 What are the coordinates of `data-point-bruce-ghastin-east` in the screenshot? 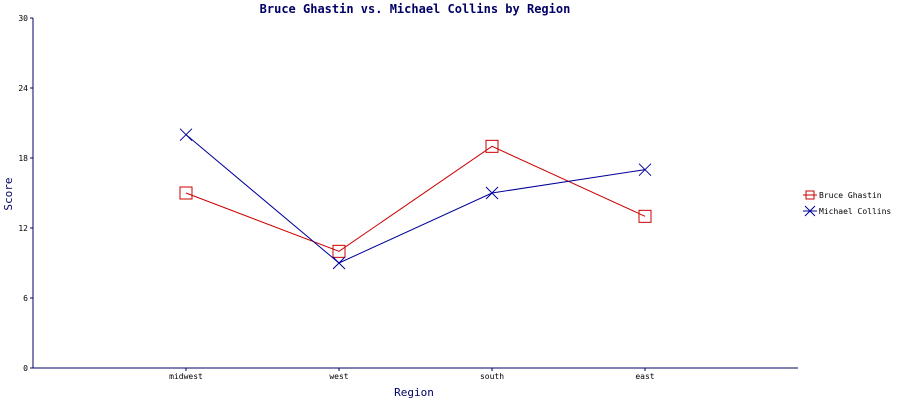 It's located at (645, 216).